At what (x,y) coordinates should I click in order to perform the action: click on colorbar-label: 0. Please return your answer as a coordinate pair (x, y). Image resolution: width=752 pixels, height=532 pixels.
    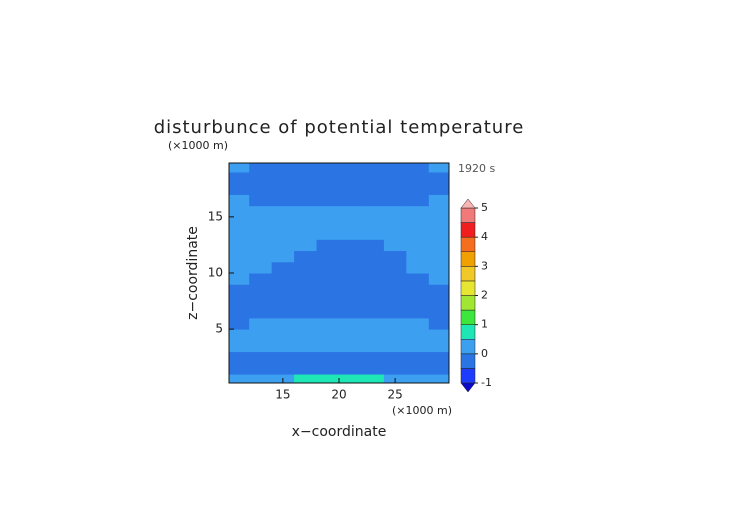
    Looking at the image, I should click on (484, 353).